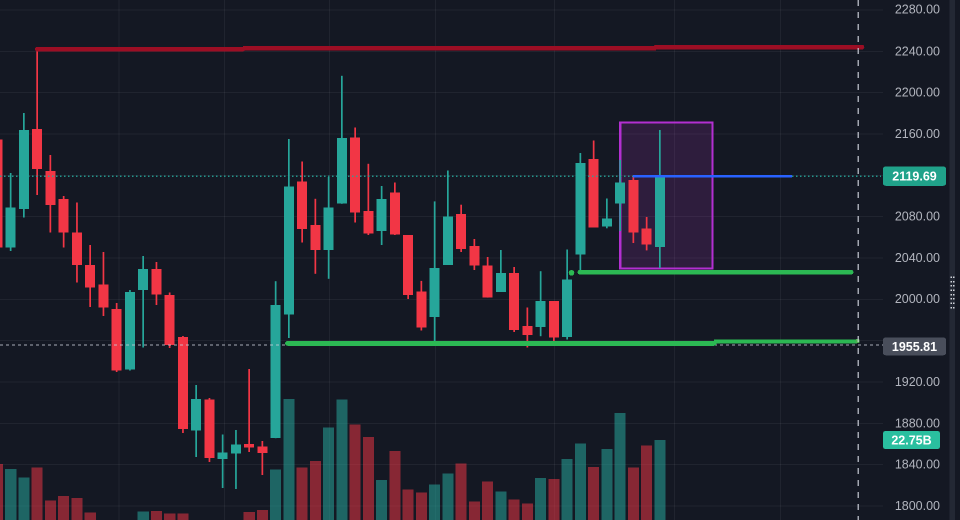  Describe the element at coordinates (911, 440) in the screenshot. I see `svg-text: 22.75B` at that location.